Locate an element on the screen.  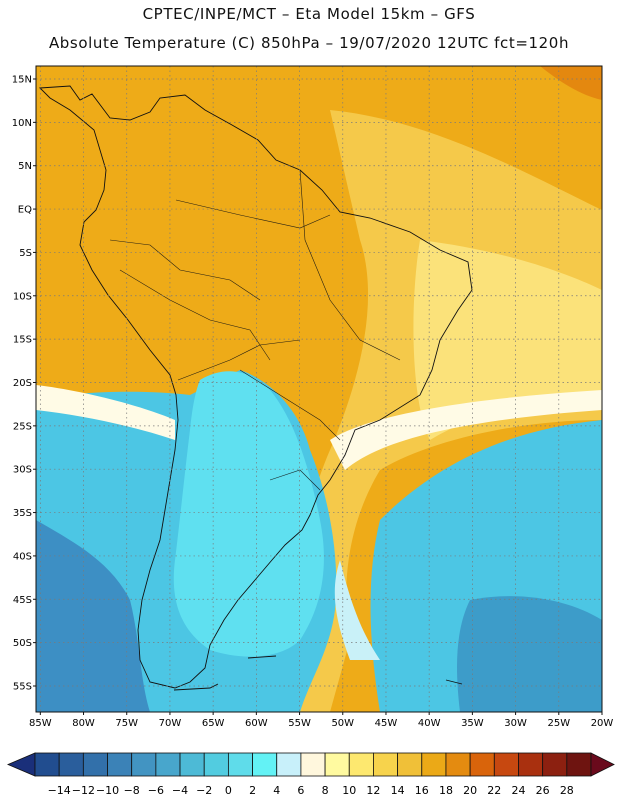
lat-label: 55S is located at coordinates (22, 686).